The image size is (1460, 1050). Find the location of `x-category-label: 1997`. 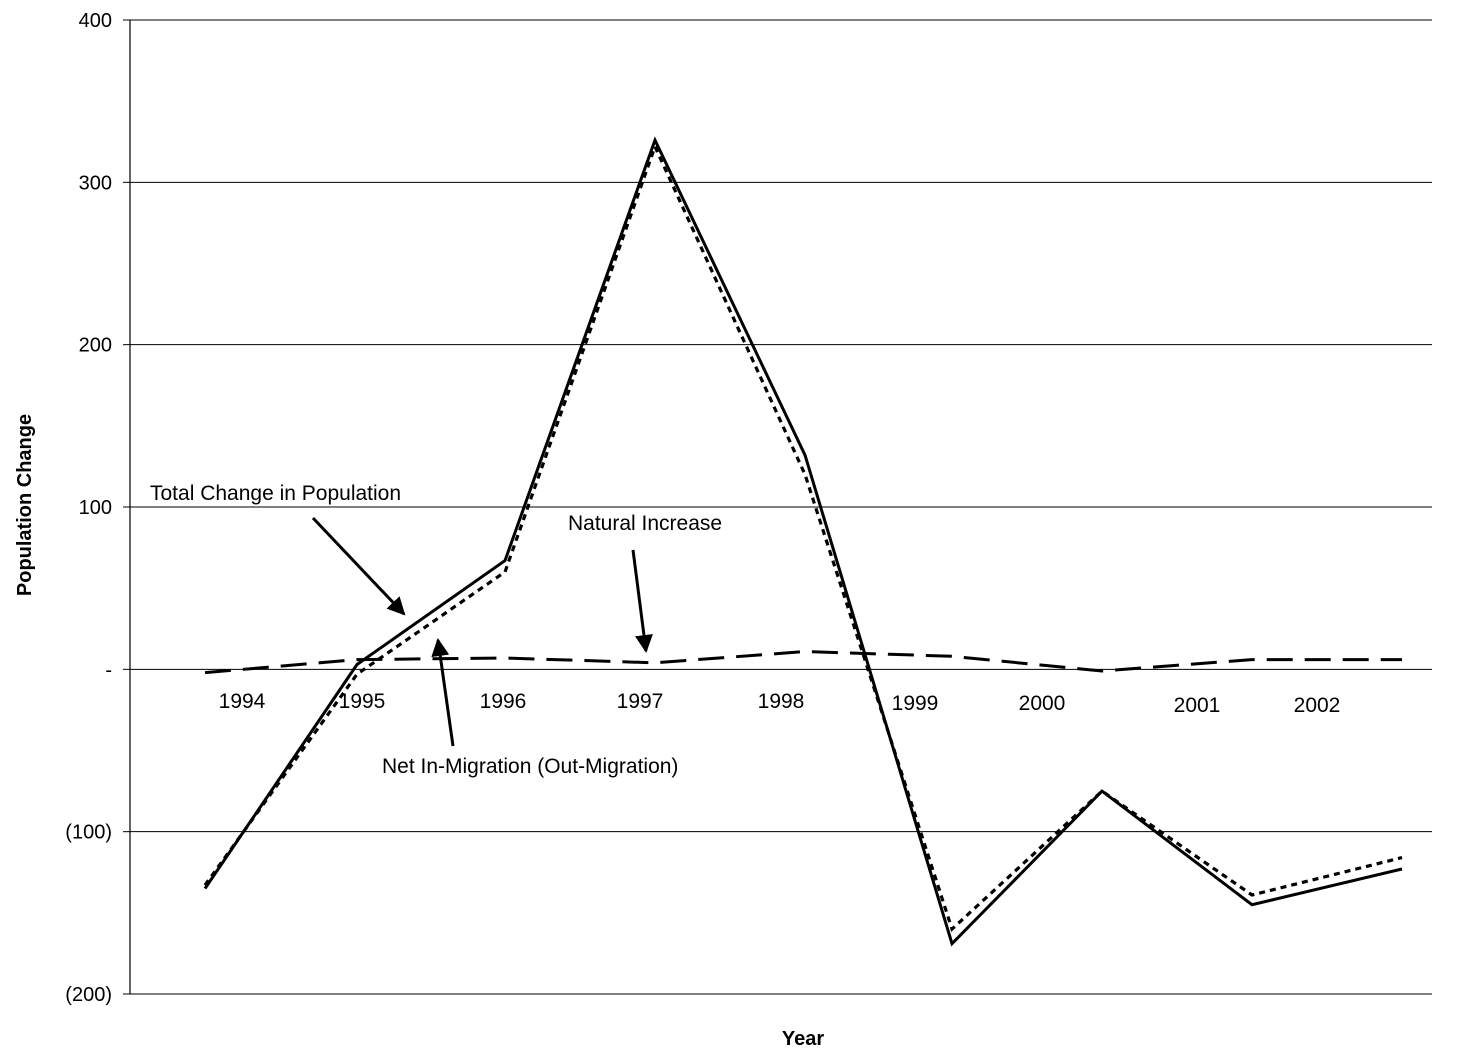

x-category-label: 1997 is located at coordinates (640, 701).